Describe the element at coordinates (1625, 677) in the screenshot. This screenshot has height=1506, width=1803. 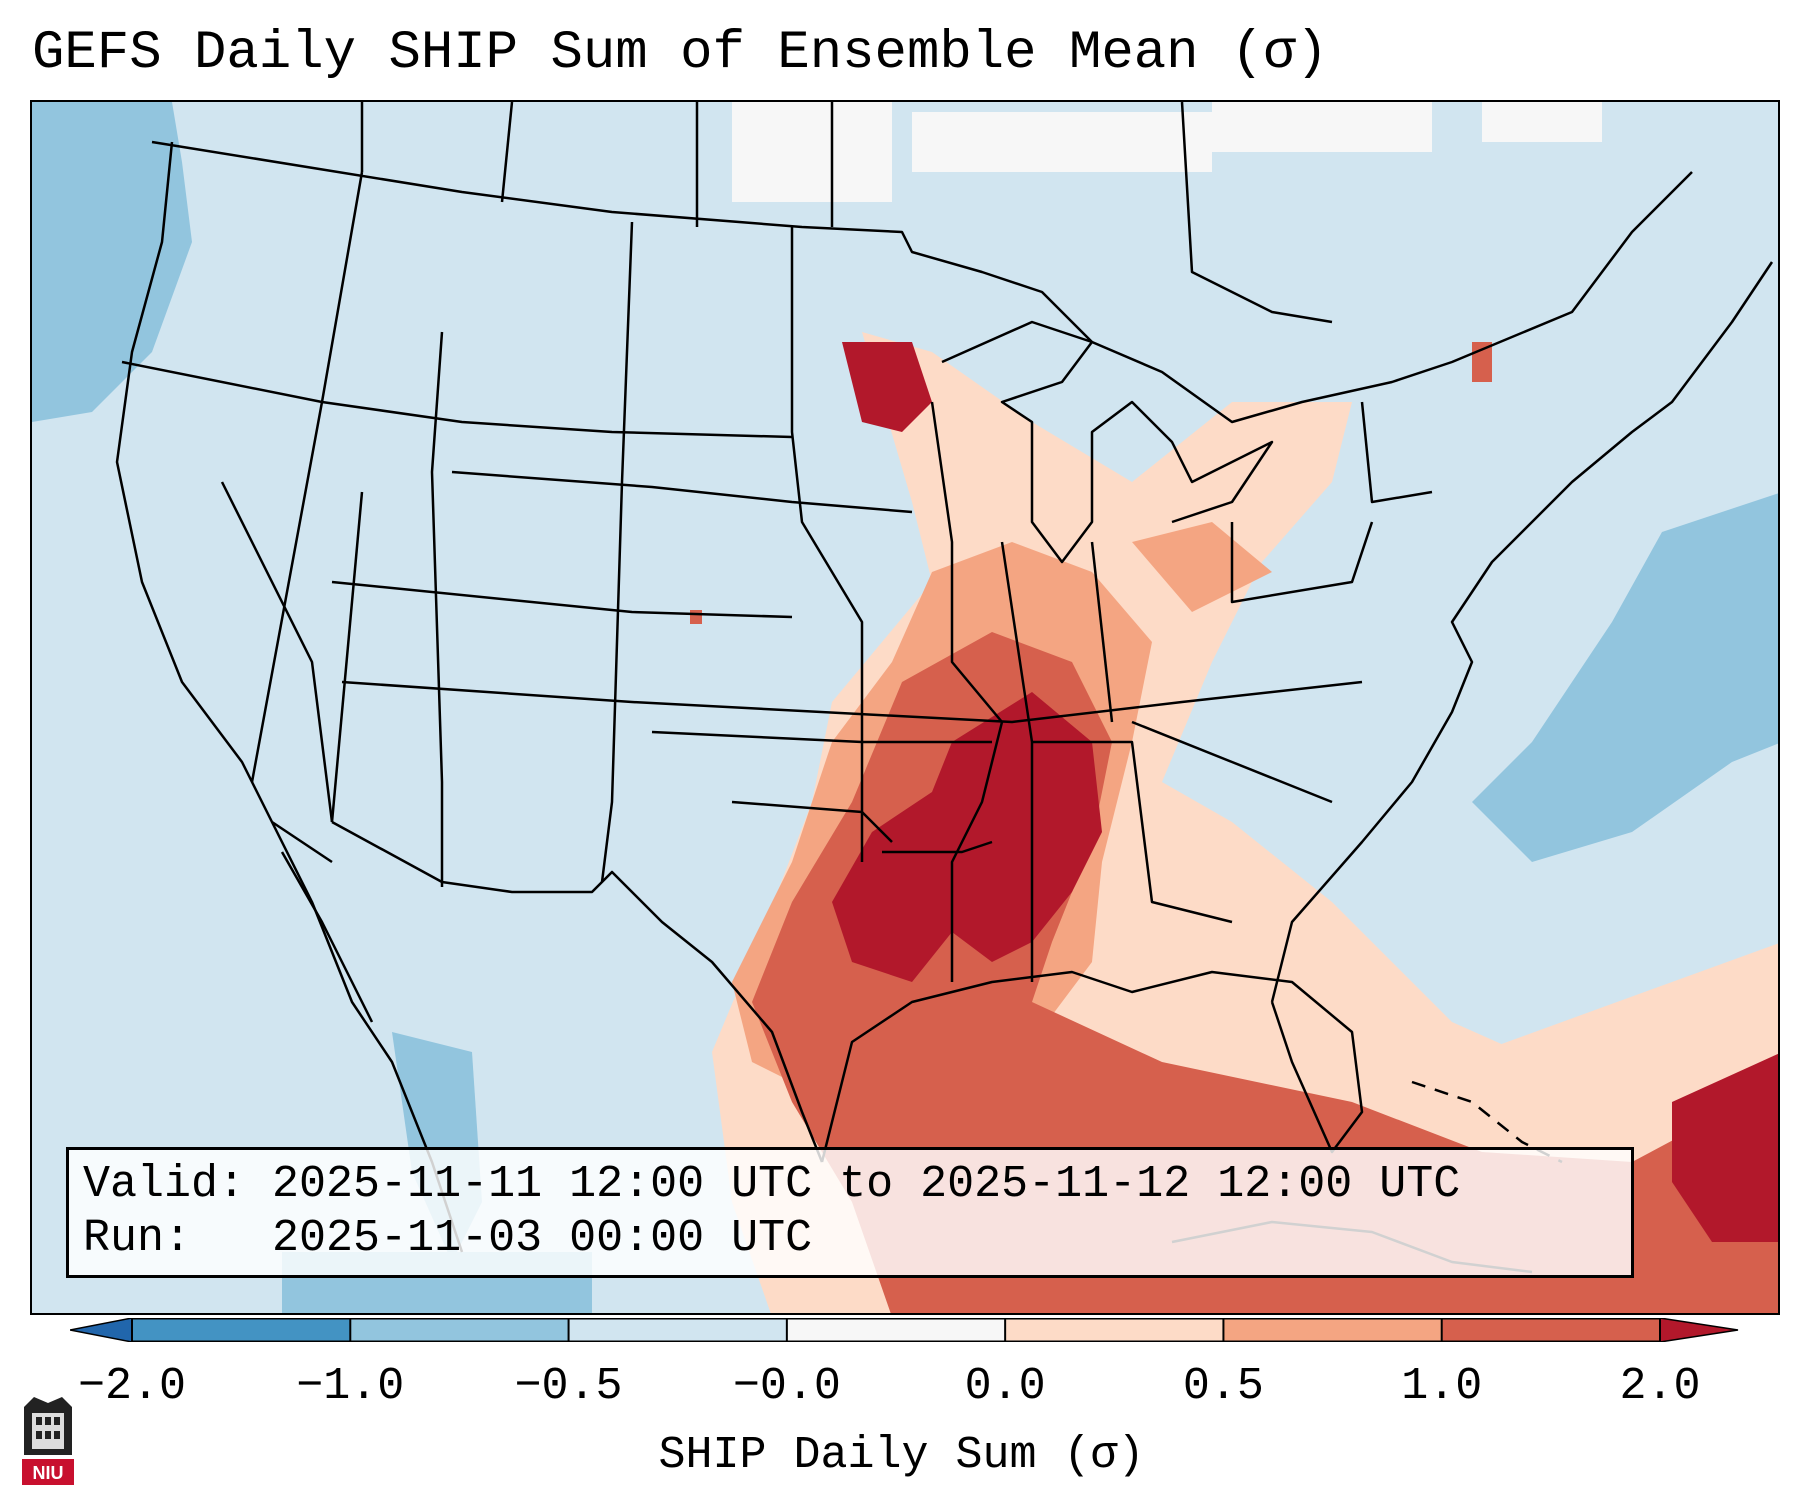
I see `atlantic-negative-area` at that location.